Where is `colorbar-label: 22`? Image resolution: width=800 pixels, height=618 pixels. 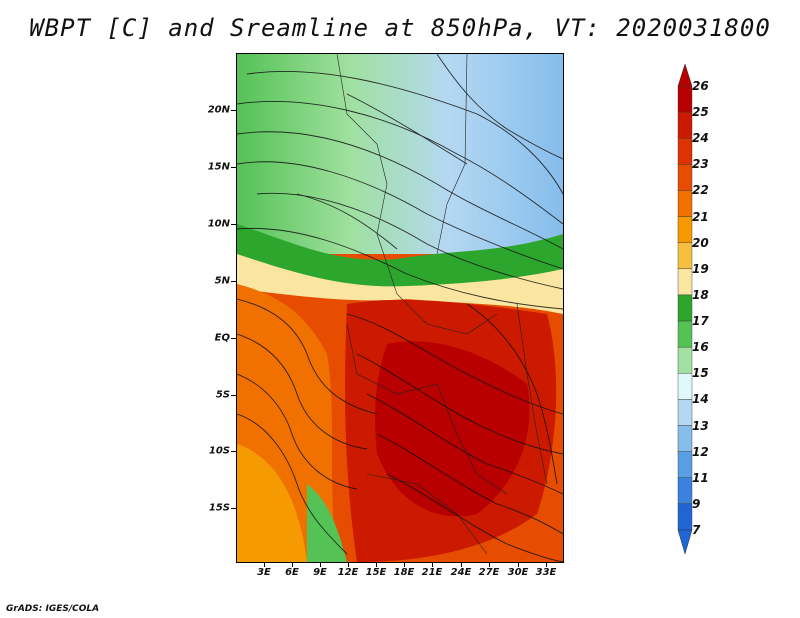
colorbar-label: 22 is located at coordinates (700, 190).